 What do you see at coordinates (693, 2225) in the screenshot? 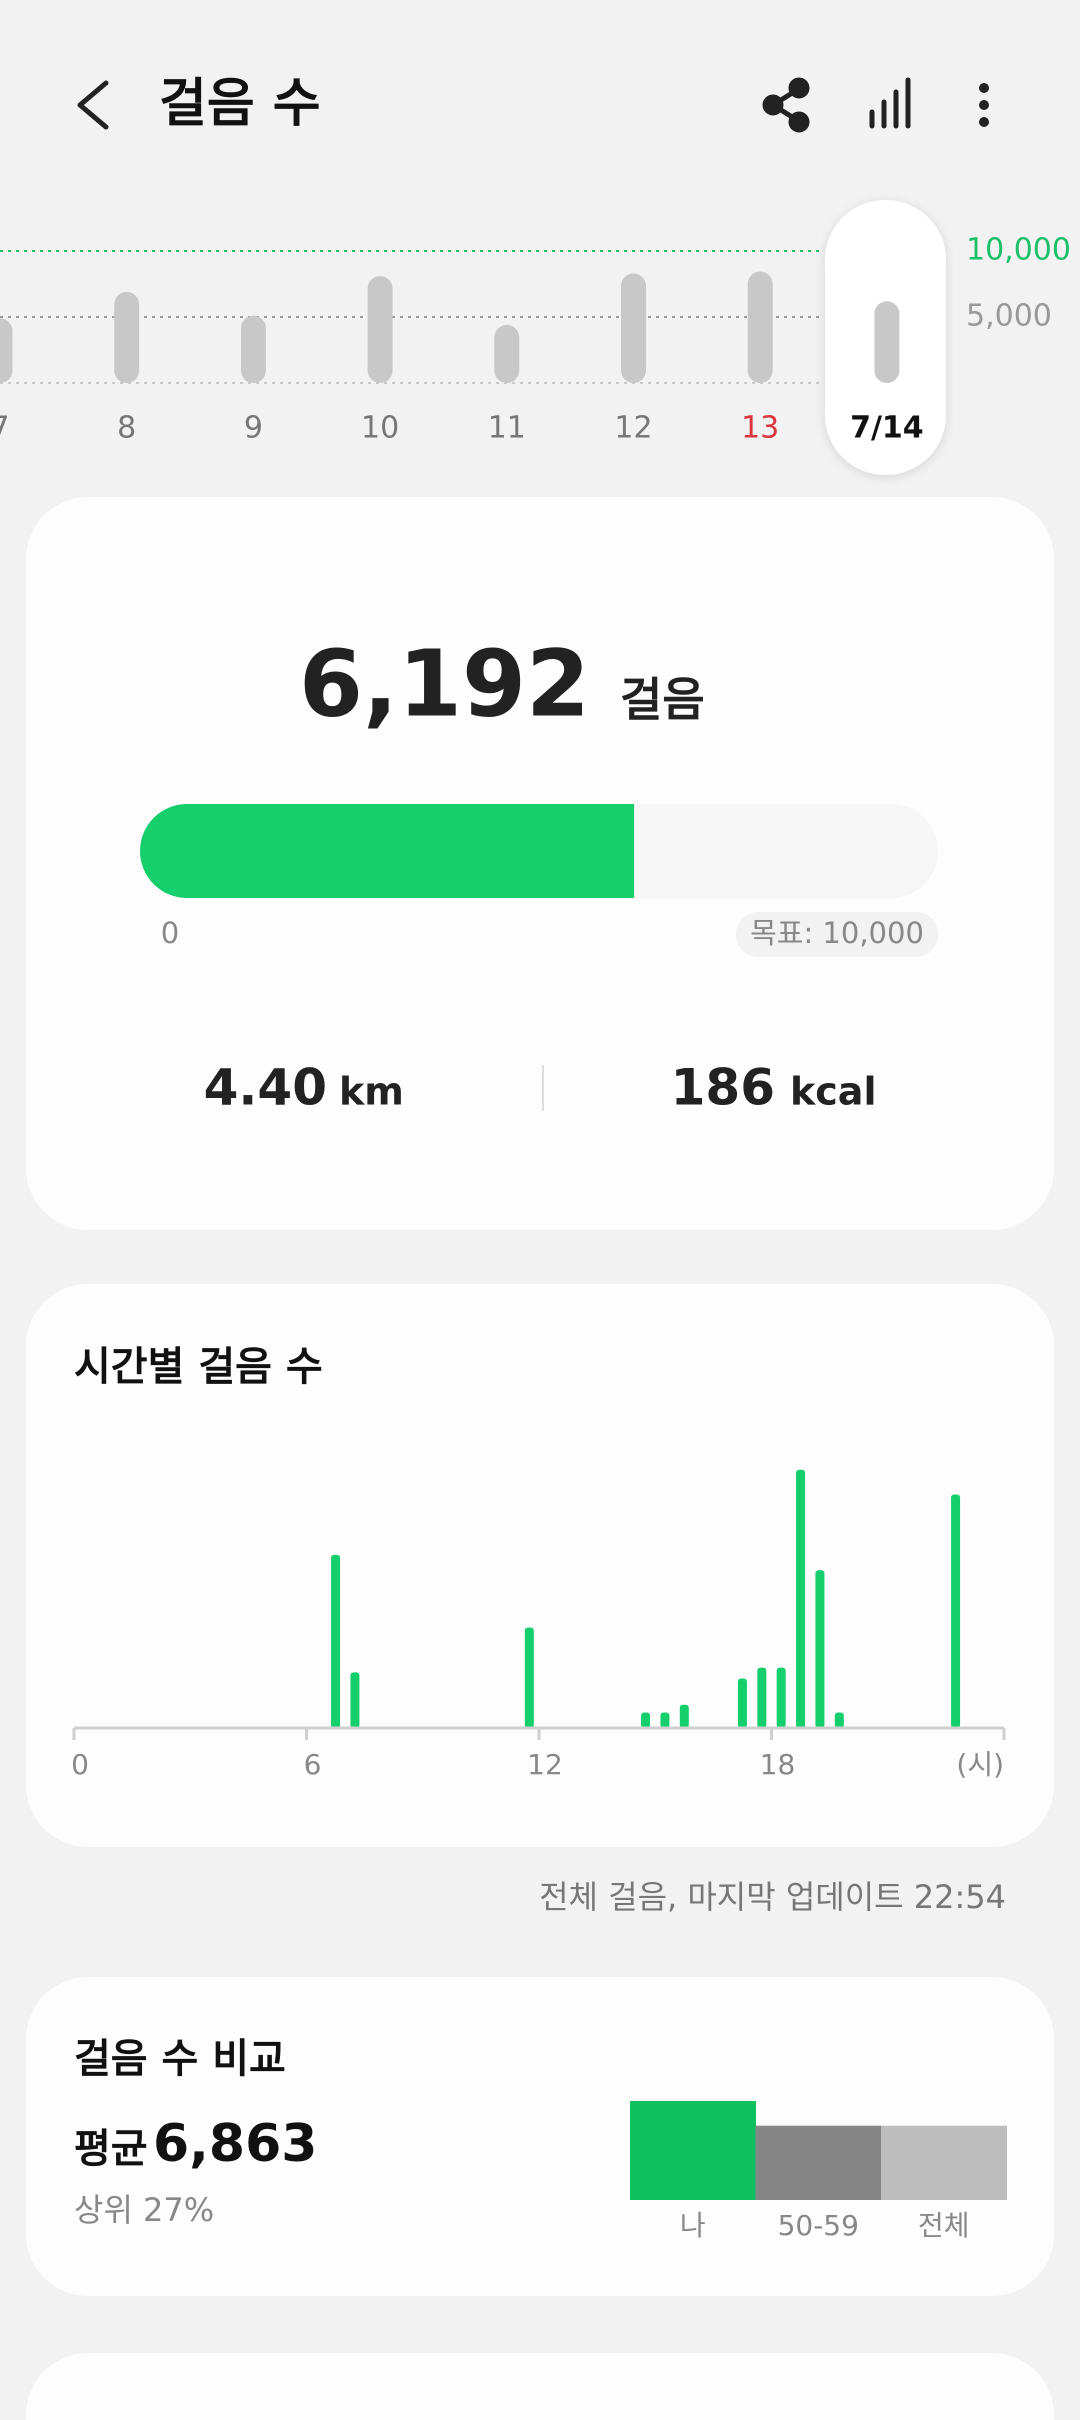
I see `compare-label: 나` at bounding box center [693, 2225].